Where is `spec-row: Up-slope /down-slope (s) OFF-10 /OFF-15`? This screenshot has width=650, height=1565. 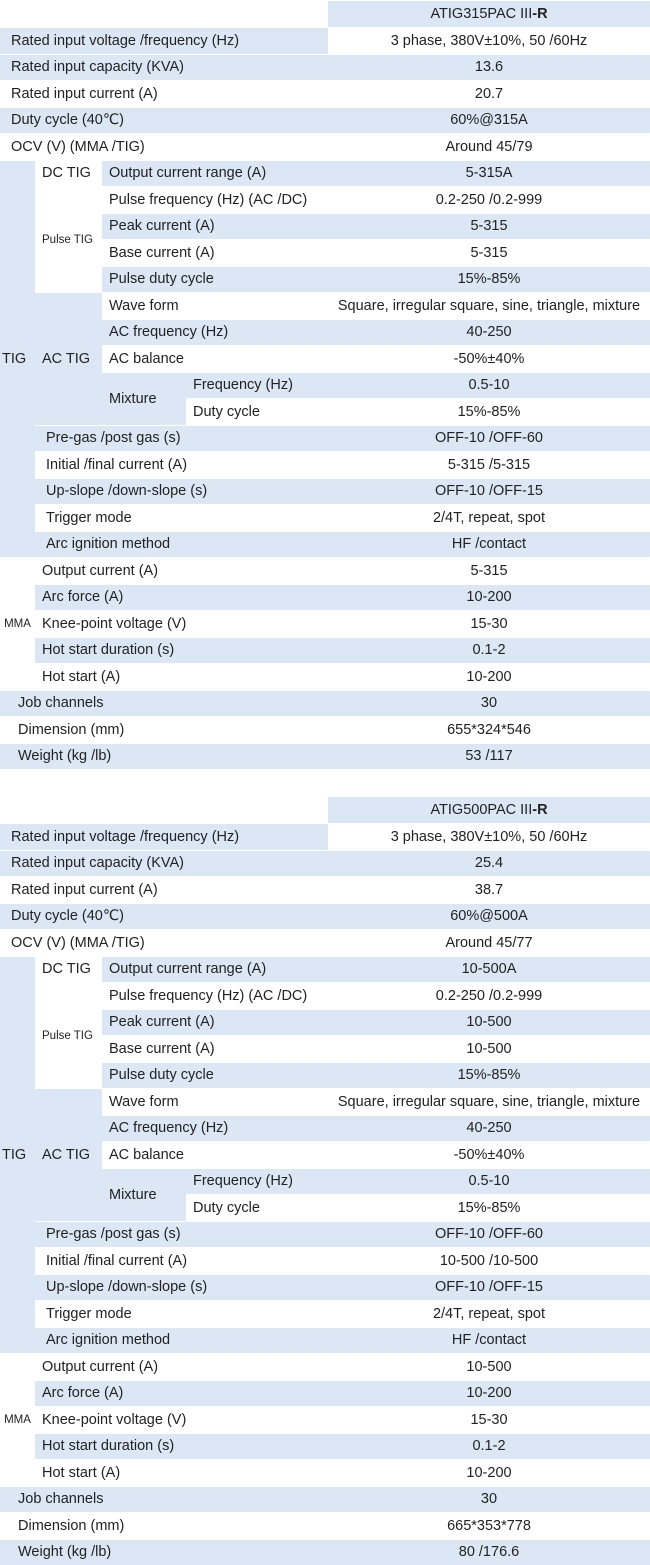 spec-row: Up-slope /down-slope (s) OFF-10 /OFF-15 is located at coordinates (325, 491).